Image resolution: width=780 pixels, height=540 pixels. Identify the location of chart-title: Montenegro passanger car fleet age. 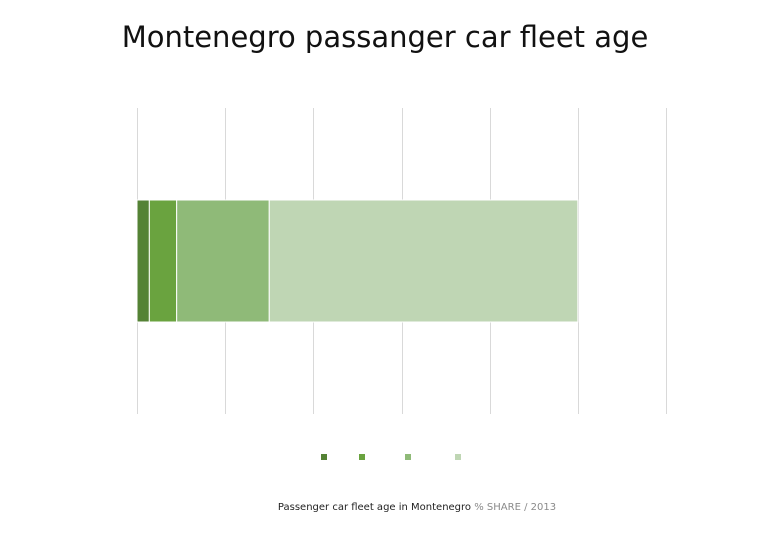
(385, 37).